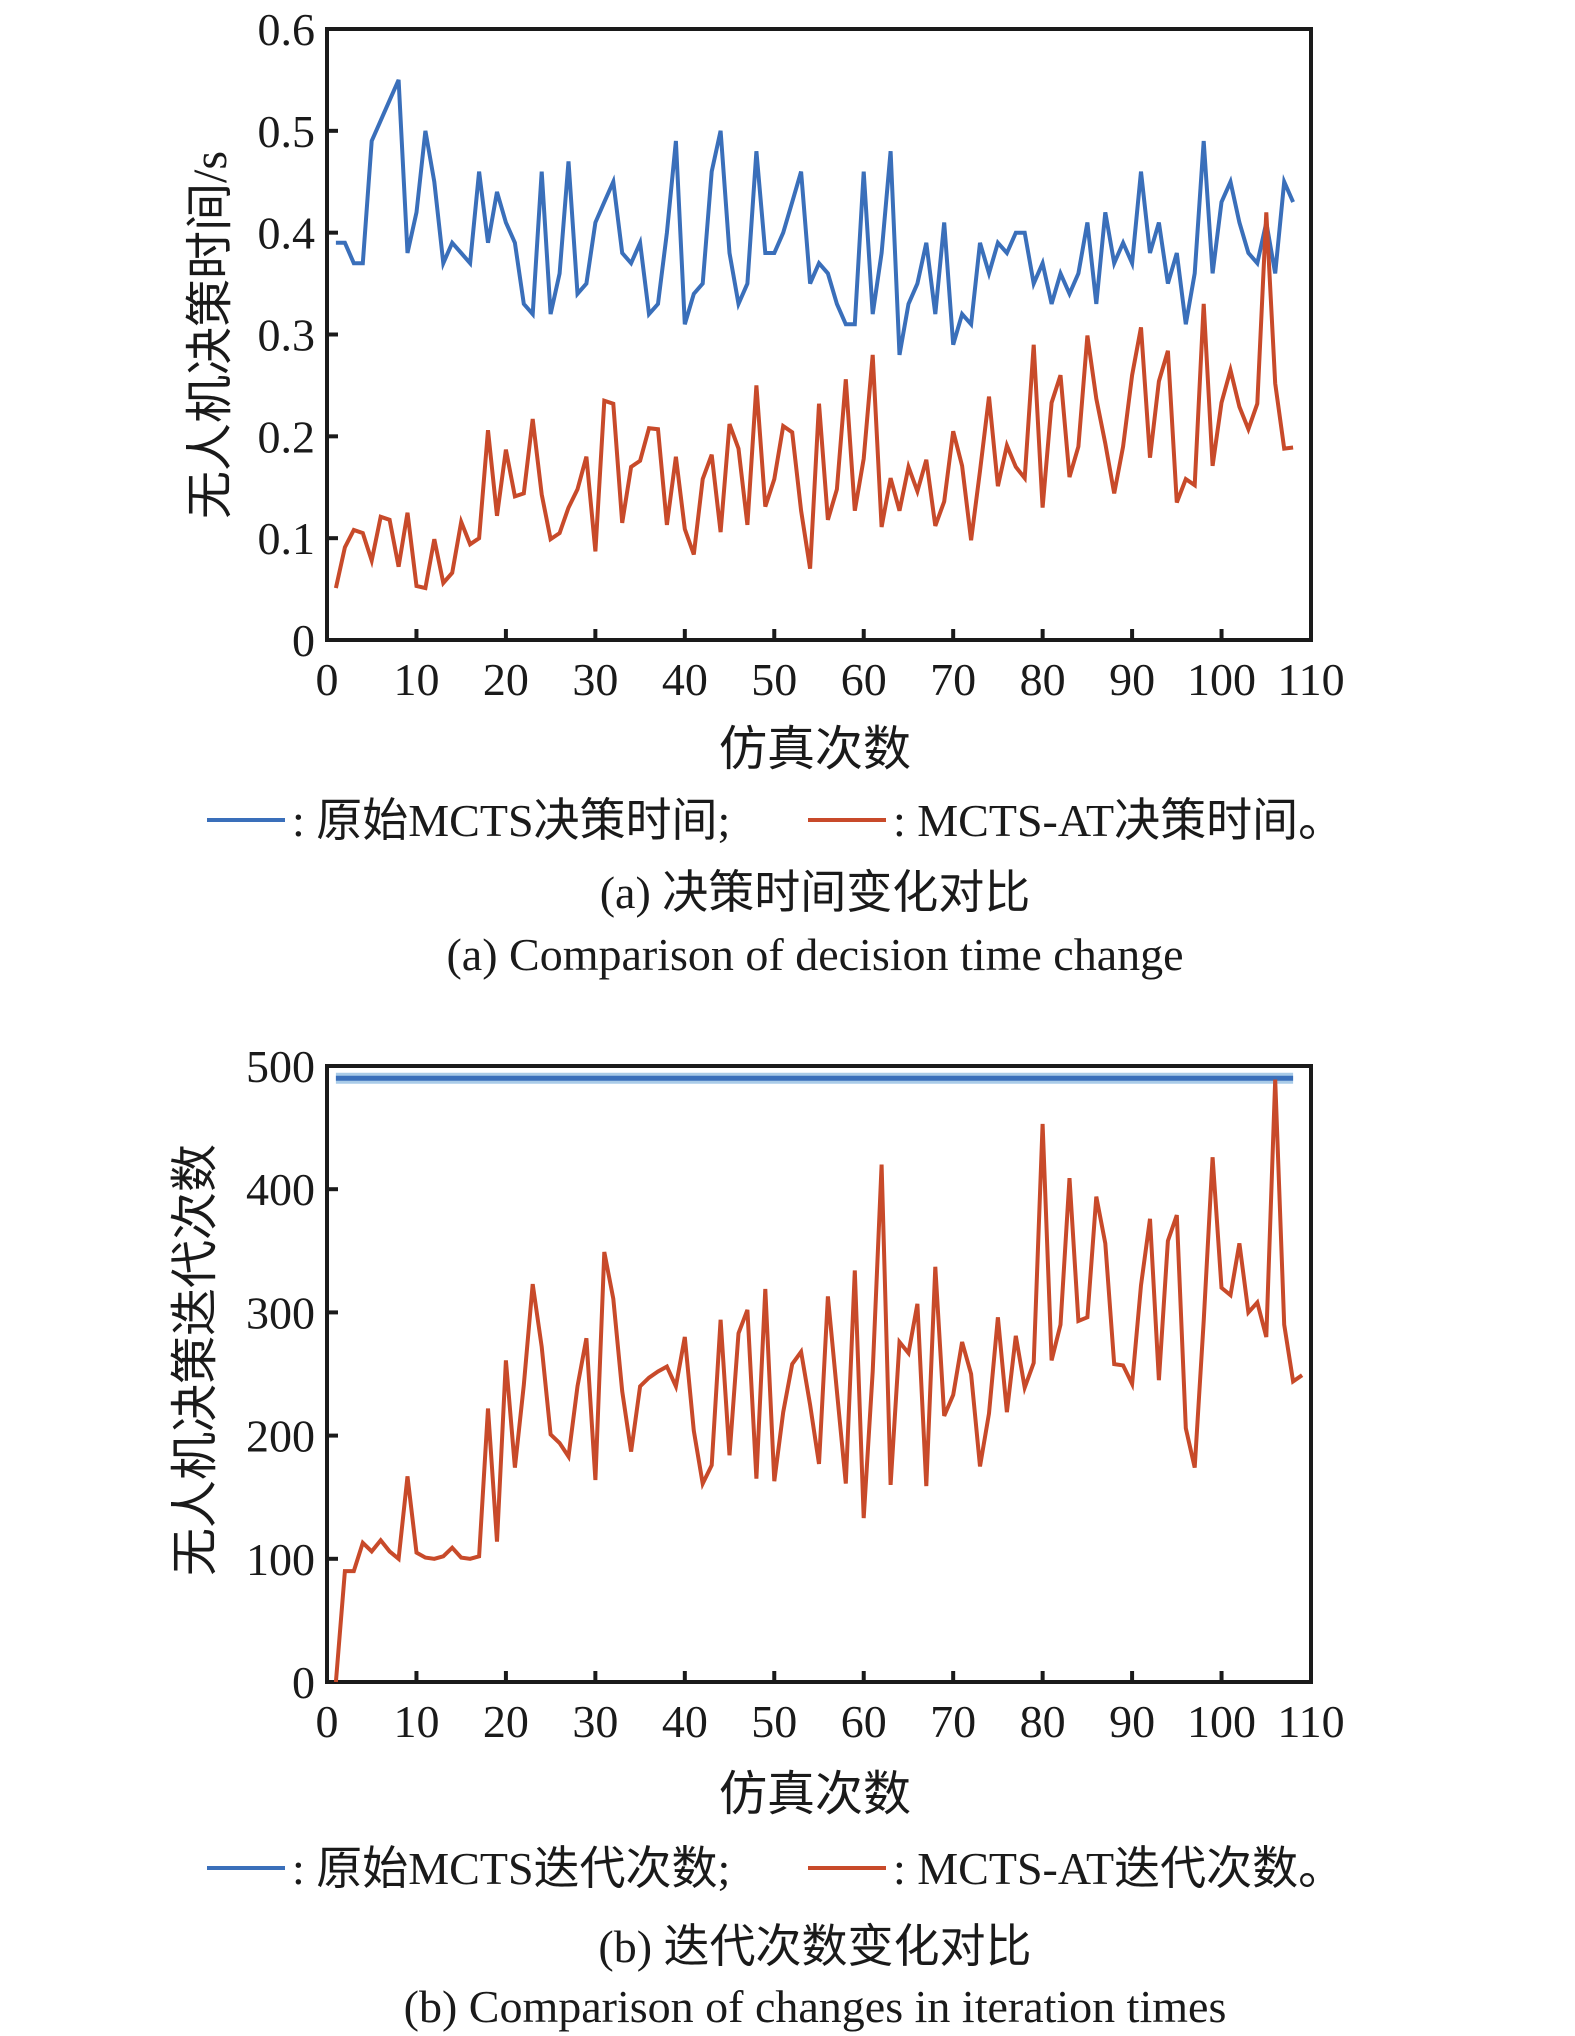  I want to click on y-tick-label: 0.2, so click(287, 436).